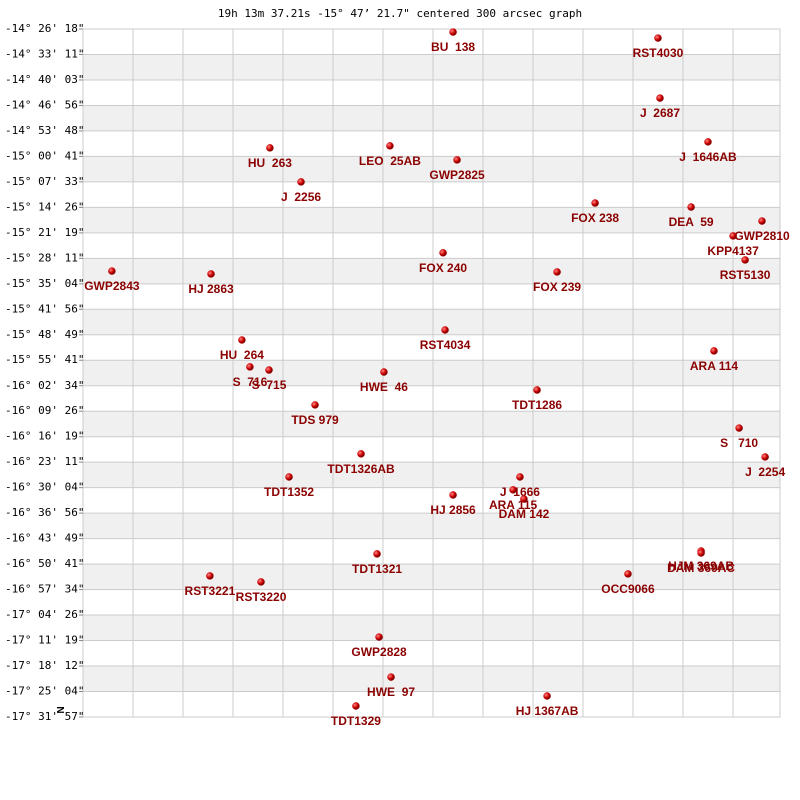 This screenshot has width=800, height=800. I want to click on y-tick-label: -16° 23' 11", so click(44, 461).